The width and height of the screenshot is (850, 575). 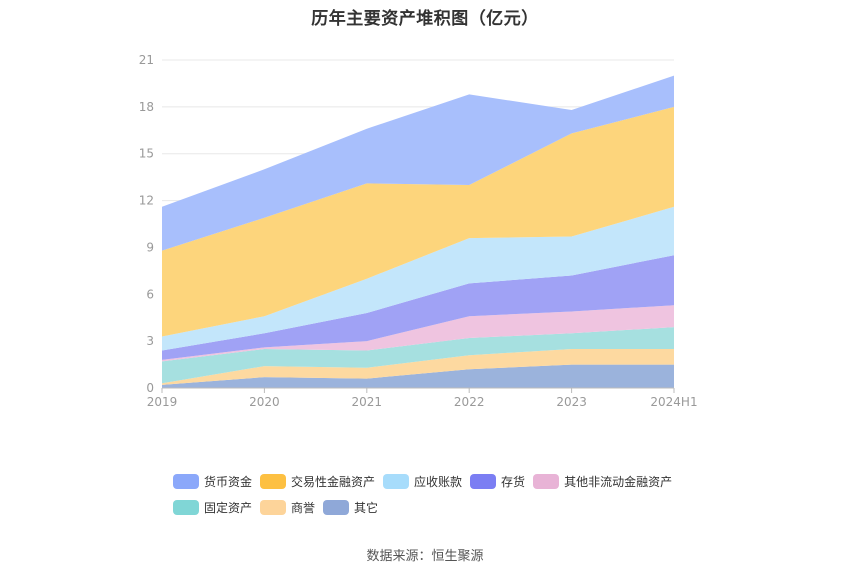 I want to click on y-tick-label: 6, so click(x=150, y=294).